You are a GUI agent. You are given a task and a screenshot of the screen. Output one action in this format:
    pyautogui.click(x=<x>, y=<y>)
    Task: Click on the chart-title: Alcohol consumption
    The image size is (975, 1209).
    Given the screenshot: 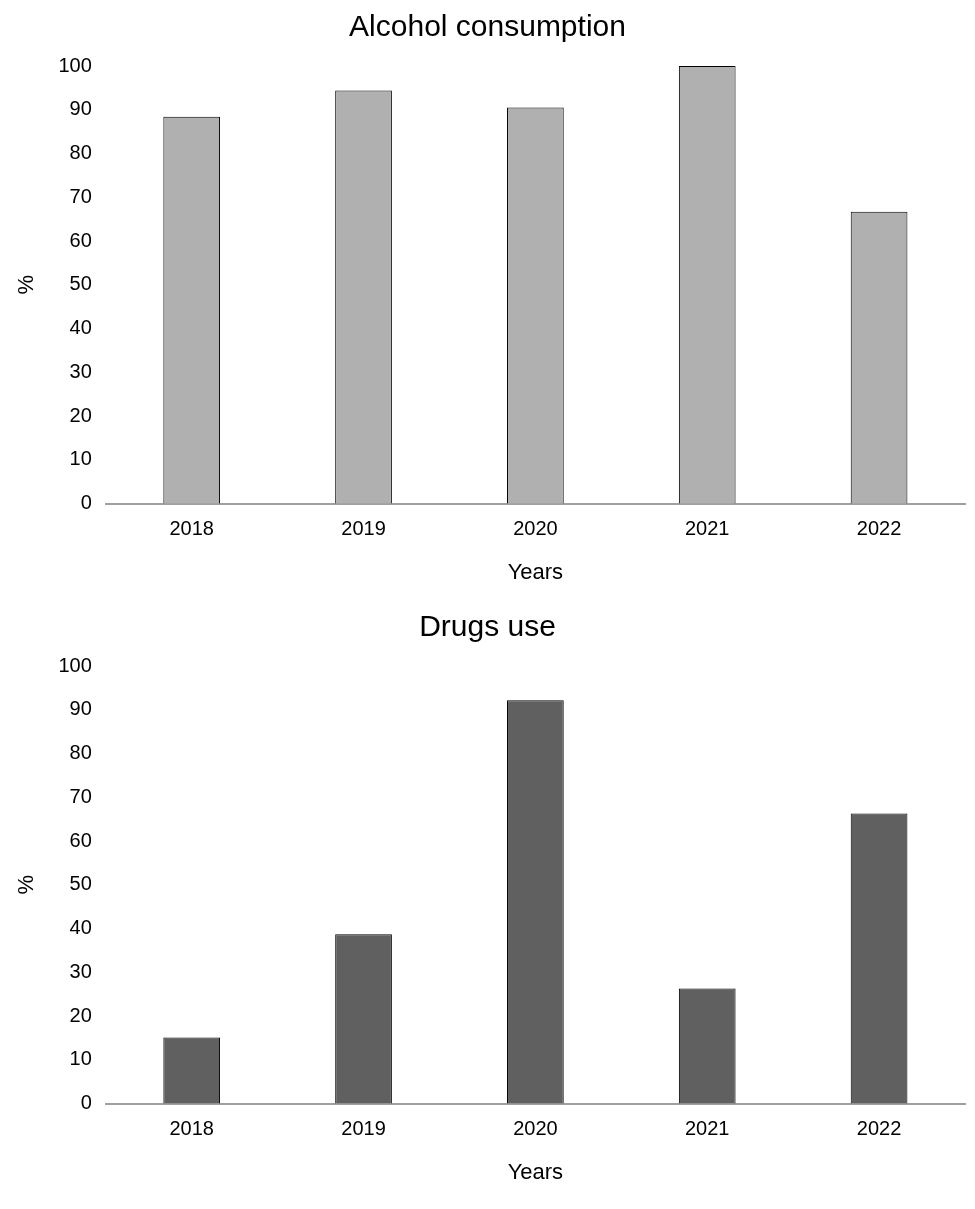 What is the action you would take?
    pyautogui.click(x=487, y=26)
    